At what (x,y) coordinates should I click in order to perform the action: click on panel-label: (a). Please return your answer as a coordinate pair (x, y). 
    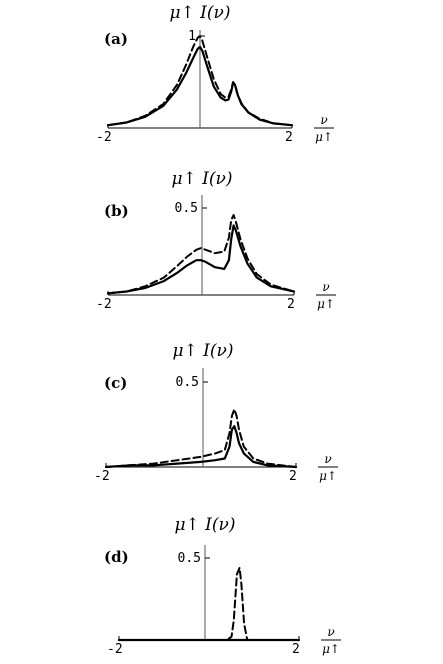
    Looking at the image, I should click on (116, 39).